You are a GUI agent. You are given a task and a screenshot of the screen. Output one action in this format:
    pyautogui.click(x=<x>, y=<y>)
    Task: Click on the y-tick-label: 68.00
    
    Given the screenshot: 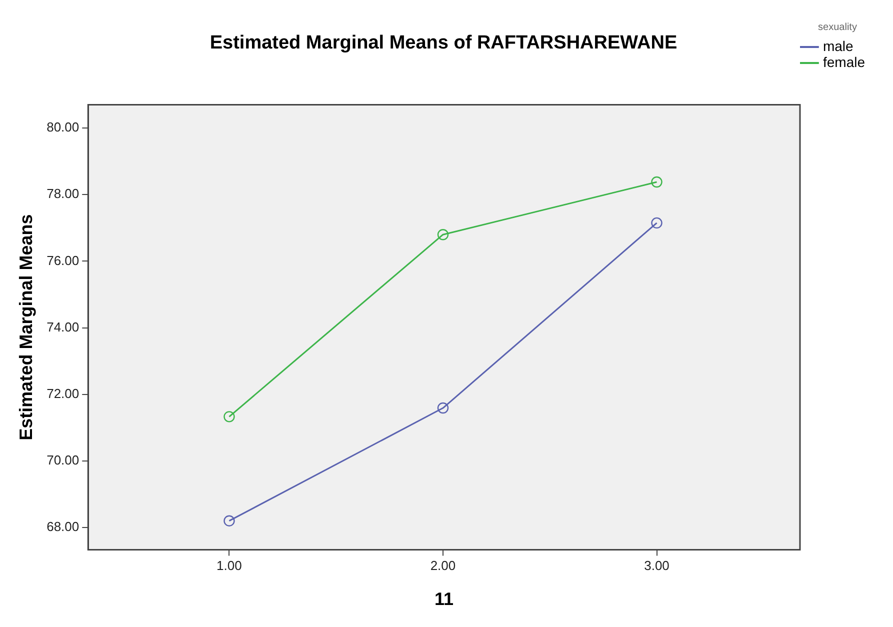 What is the action you would take?
    pyautogui.click(x=63, y=526)
    